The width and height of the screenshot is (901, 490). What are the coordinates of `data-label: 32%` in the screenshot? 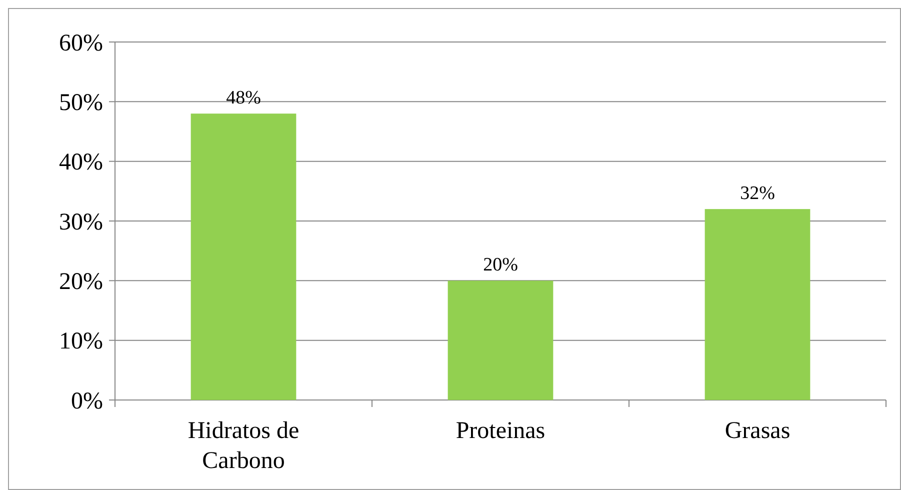 It's located at (758, 193).